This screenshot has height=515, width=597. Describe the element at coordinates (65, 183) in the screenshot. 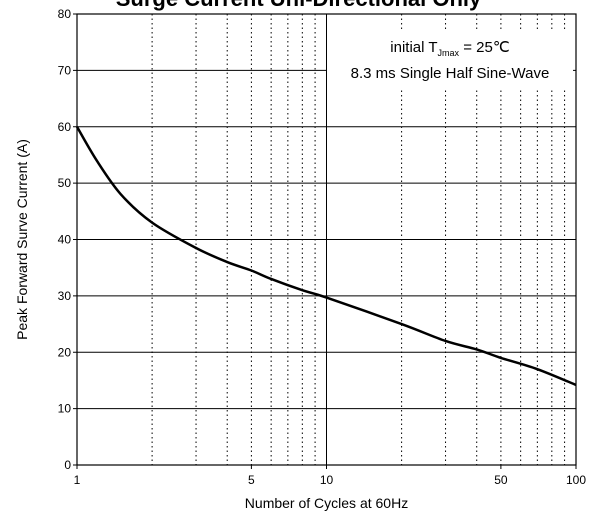

I see `y-tick-label: 50` at that location.